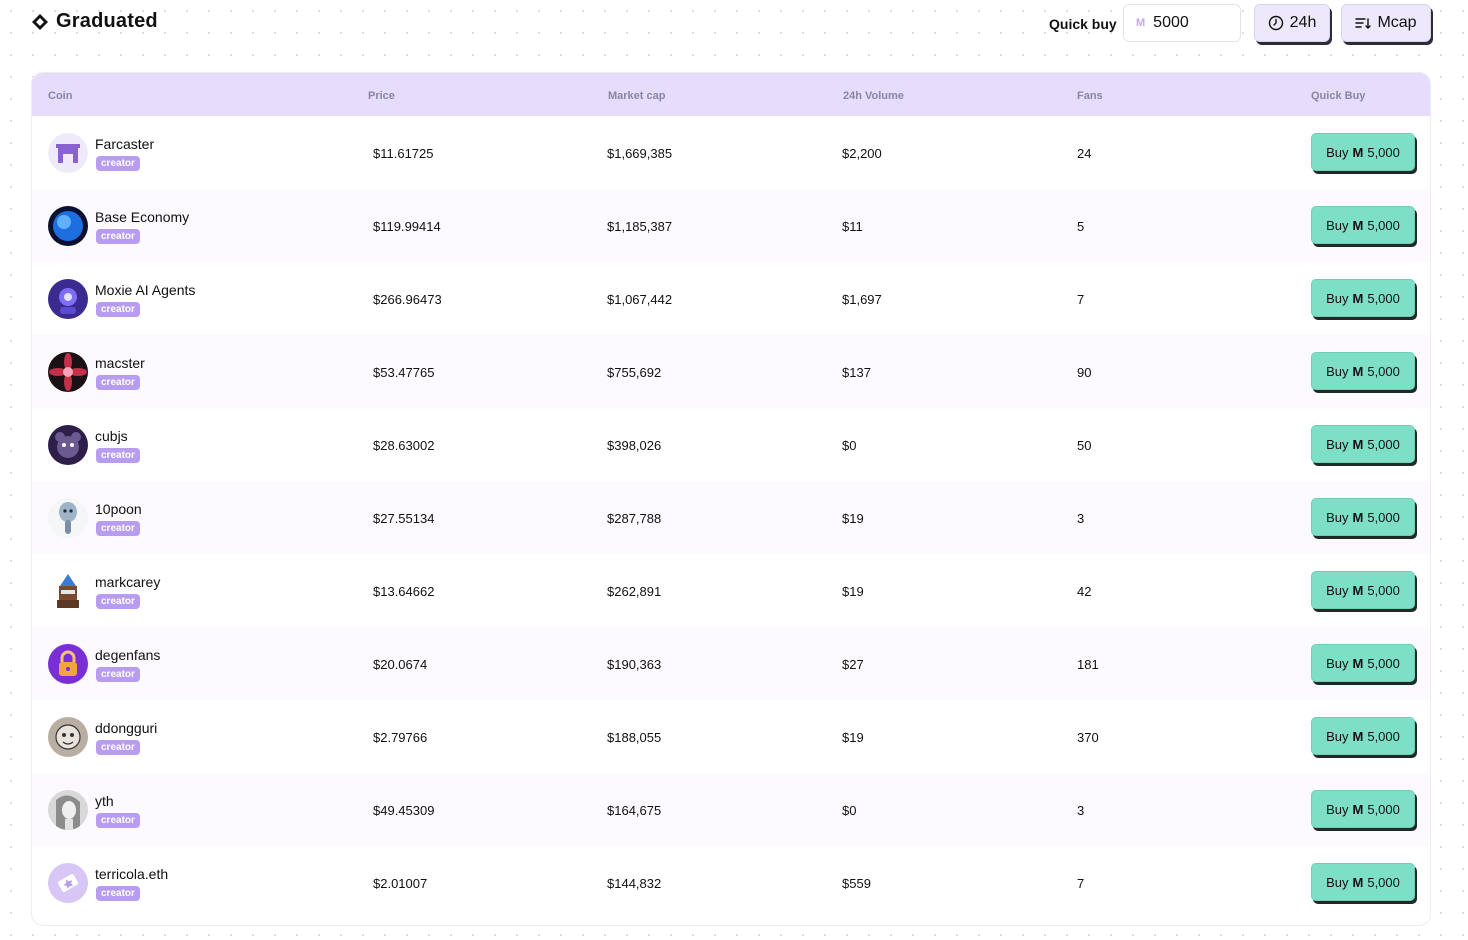 This screenshot has height=940, width=1468. Describe the element at coordinates (68, 153) in the screenshot. I see `farcaster-arch-icon` at that location.